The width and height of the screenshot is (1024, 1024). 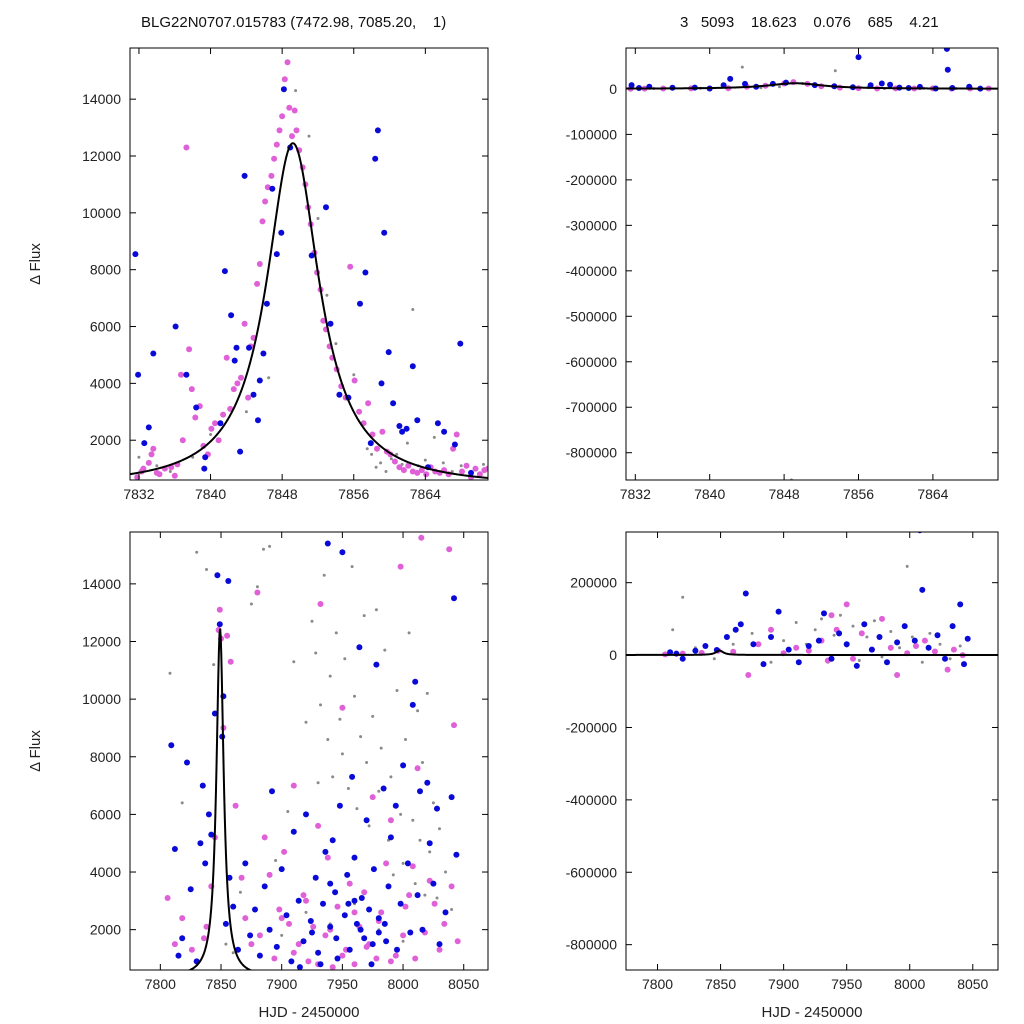 I want to click on y-tick-label: -800000, so click(x=592, y=453).